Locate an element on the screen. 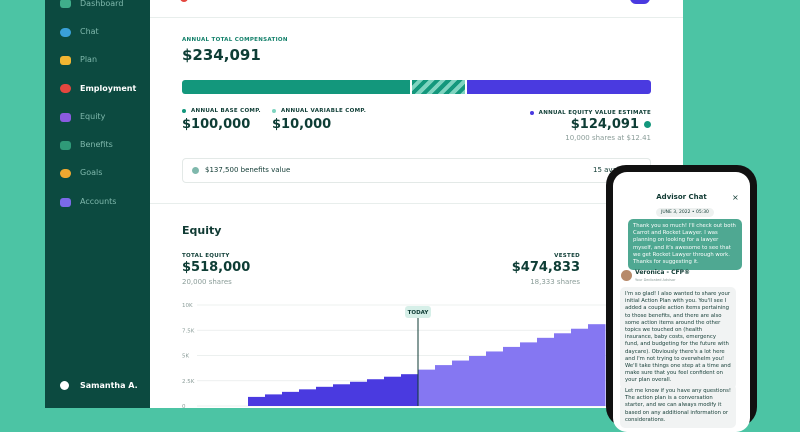 This screenshot has height=432, width=800. label: ANNUAL EQUITY VALUE ESTIMATE is located at coordinates (594, 113).